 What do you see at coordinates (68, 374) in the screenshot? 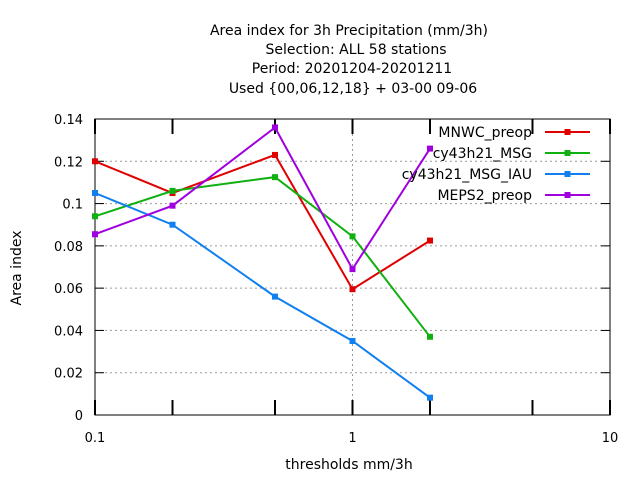
I see `y-tick-label: 0.02` at bounding box center [68, 374].